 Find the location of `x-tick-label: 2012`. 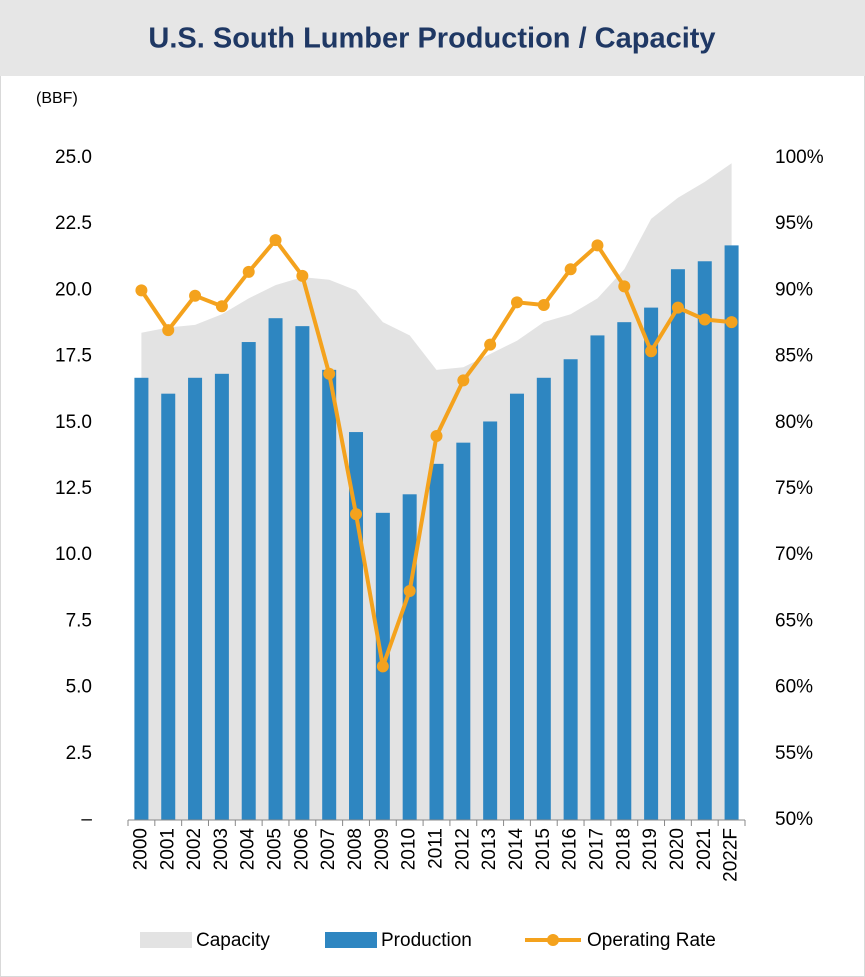

x-tick-label: 2012 is located at coordinates (462, 849).